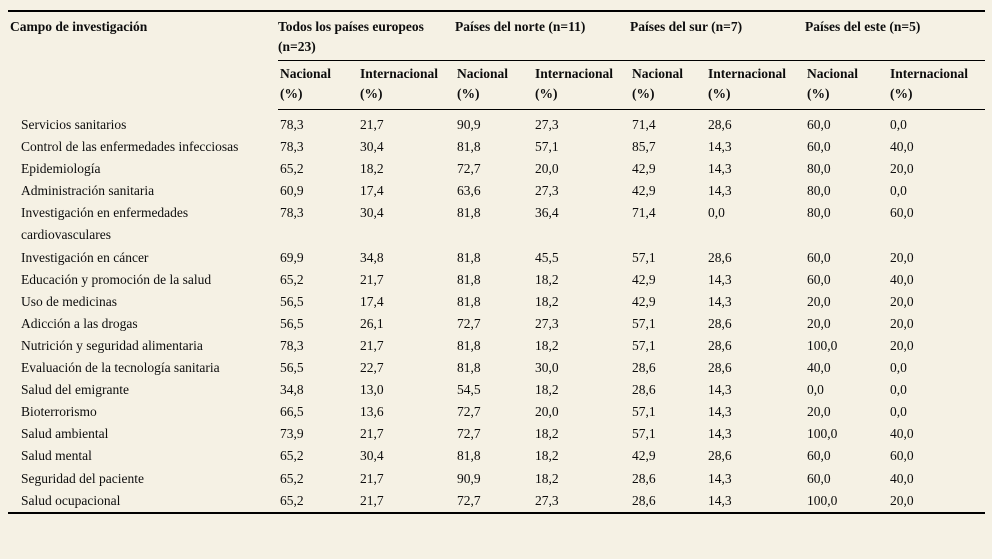  What do you see at coordinates (469, 390) in the screenshot?
I see `value-cell: 54,5` at bounding box center [469, 390].